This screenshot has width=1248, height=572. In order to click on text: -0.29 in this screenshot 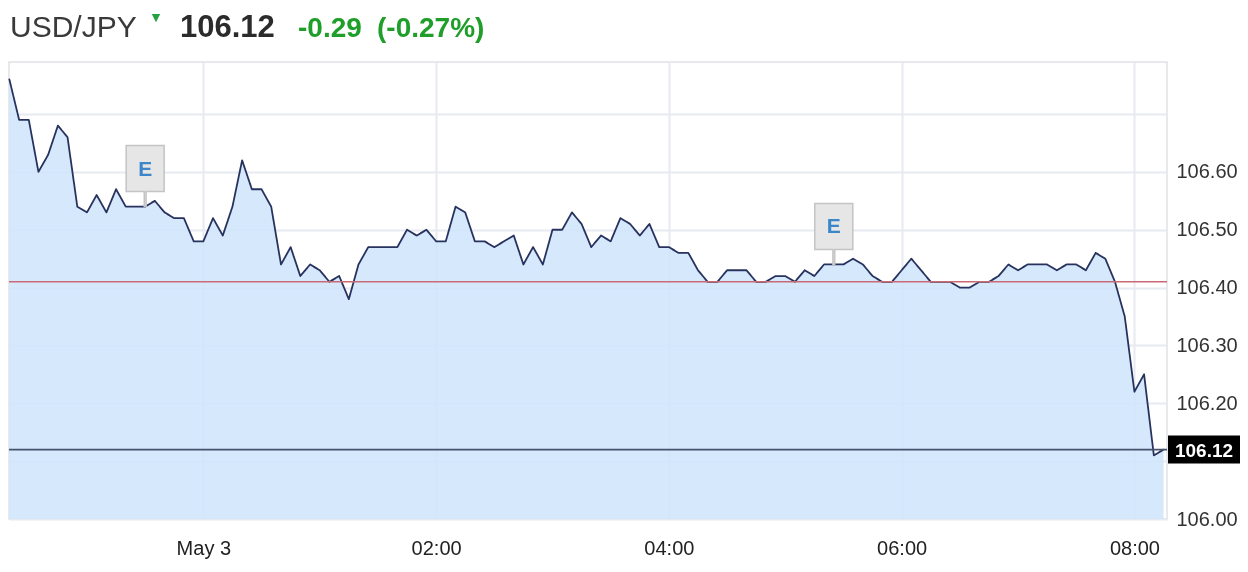, I will do `click(330, 27)`.